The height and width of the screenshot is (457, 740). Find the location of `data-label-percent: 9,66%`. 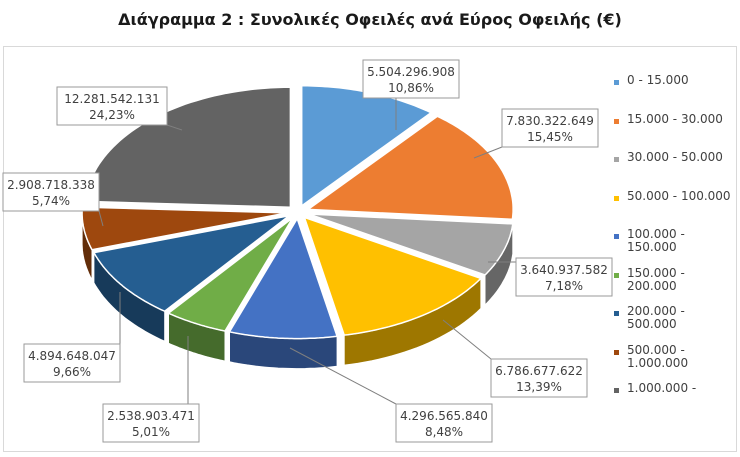

data-label-percent: 9,66% is located at coordinates (72, 372).